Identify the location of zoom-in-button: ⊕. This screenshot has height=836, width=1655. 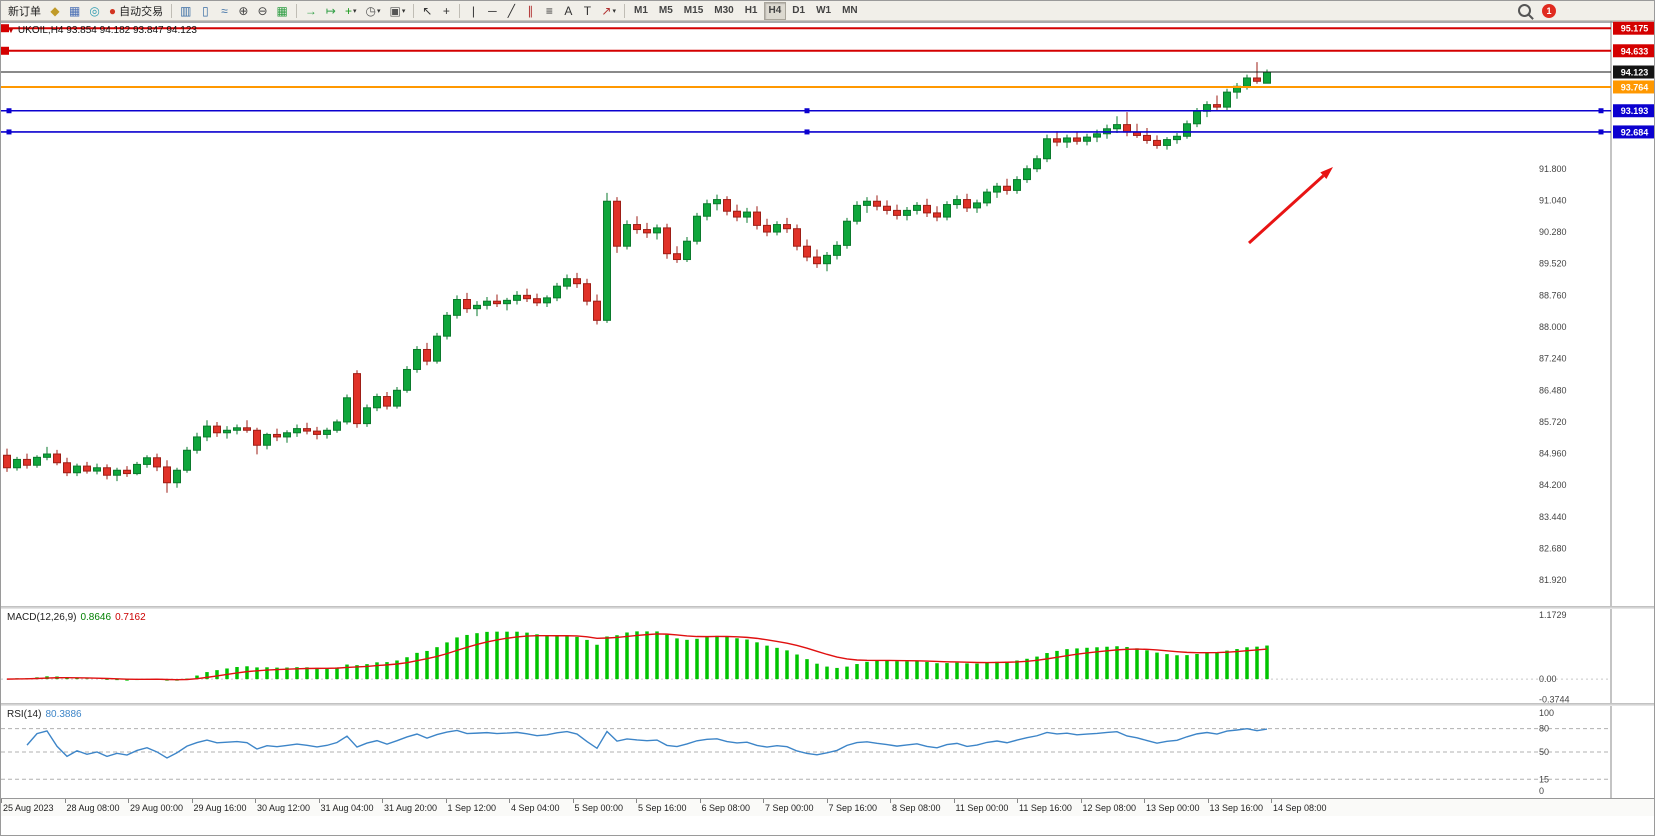
(243, 11).